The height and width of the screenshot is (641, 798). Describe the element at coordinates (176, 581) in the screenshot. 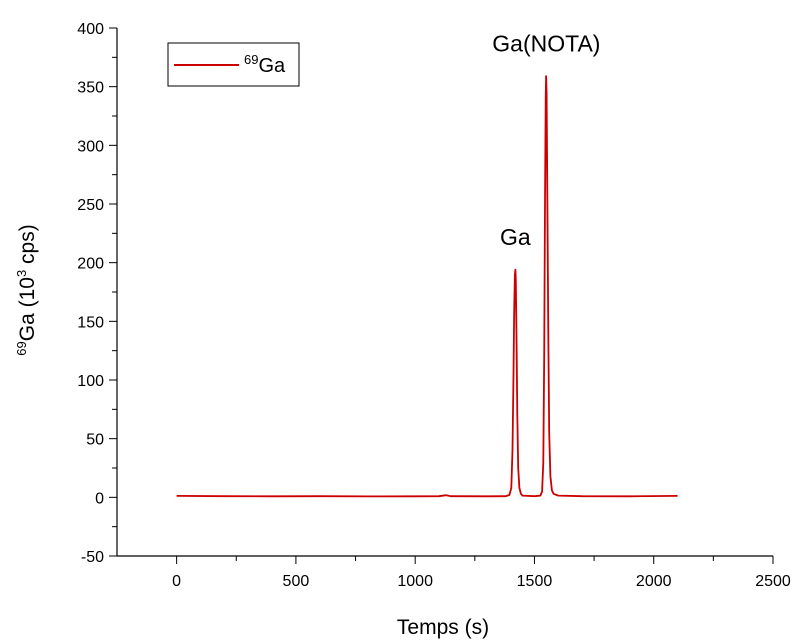

I see `x-tick-label: 0` at that location.